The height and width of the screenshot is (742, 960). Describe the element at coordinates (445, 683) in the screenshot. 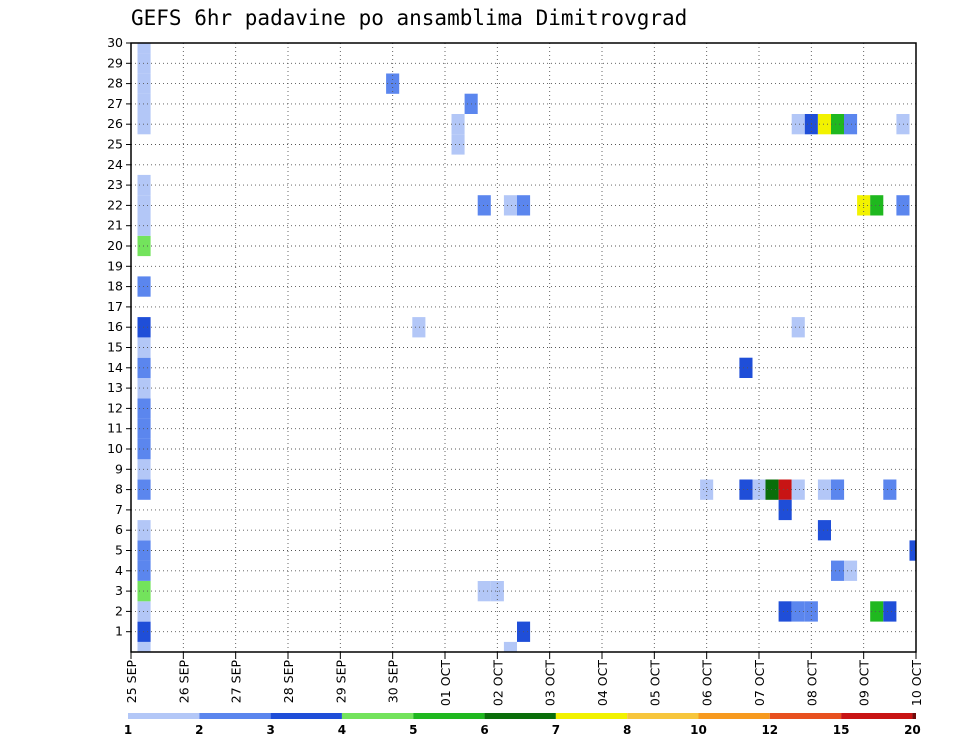

I see `x-tick-label: 01 OCT` at that location.